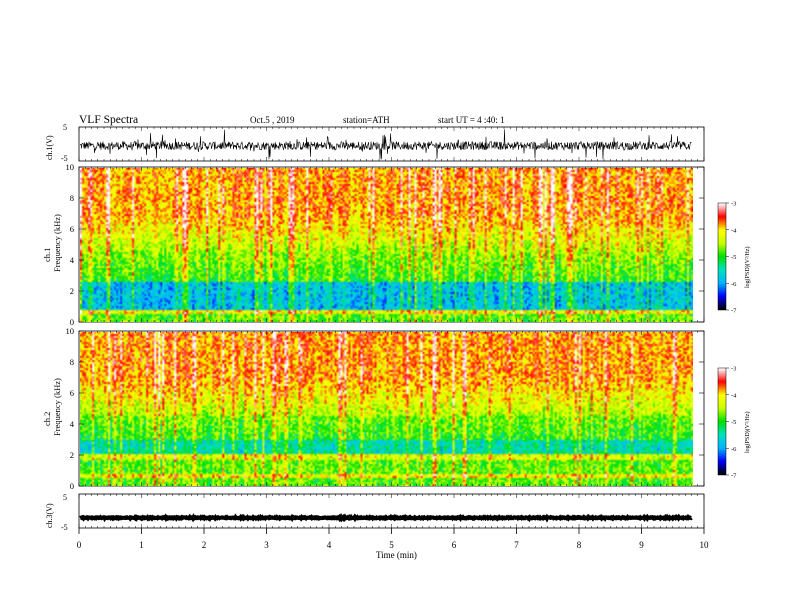 This screenshot has width=792, height=612. I want to click on ch2-ytick-2: 2, so click(72, 455).